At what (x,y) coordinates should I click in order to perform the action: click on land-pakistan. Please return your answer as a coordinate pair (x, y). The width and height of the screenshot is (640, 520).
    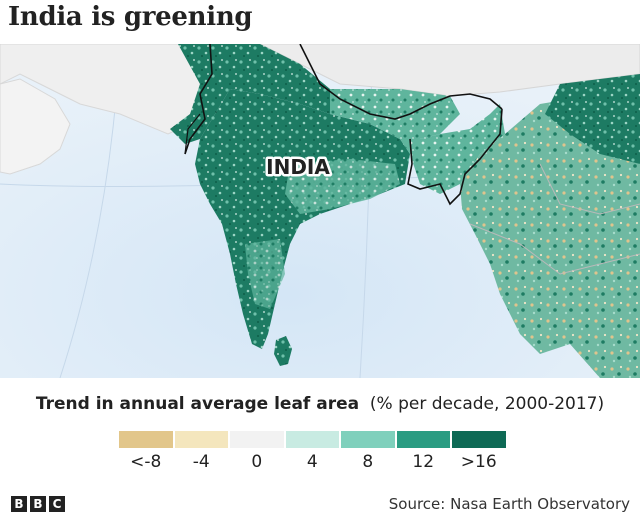
    Looking at the image, I should click on (250, 94).